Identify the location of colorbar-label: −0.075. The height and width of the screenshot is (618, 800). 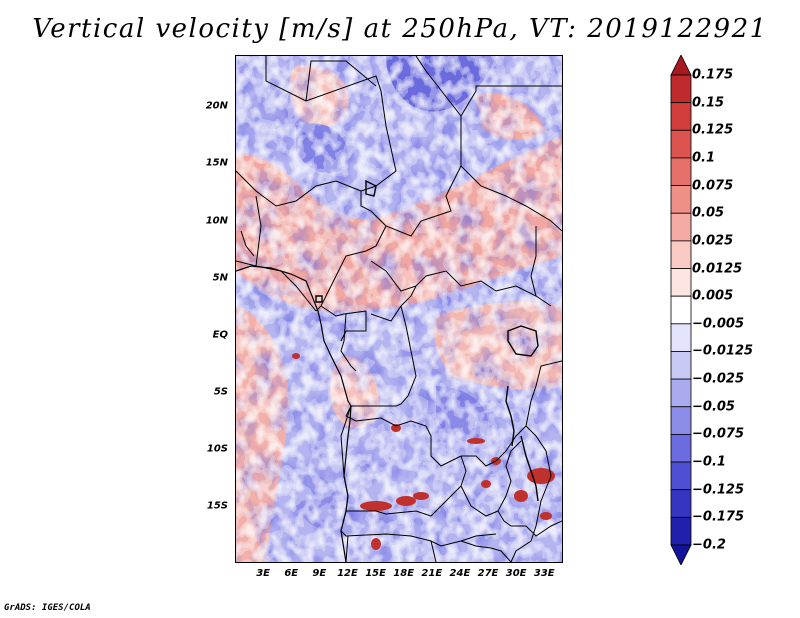
(718, 434).